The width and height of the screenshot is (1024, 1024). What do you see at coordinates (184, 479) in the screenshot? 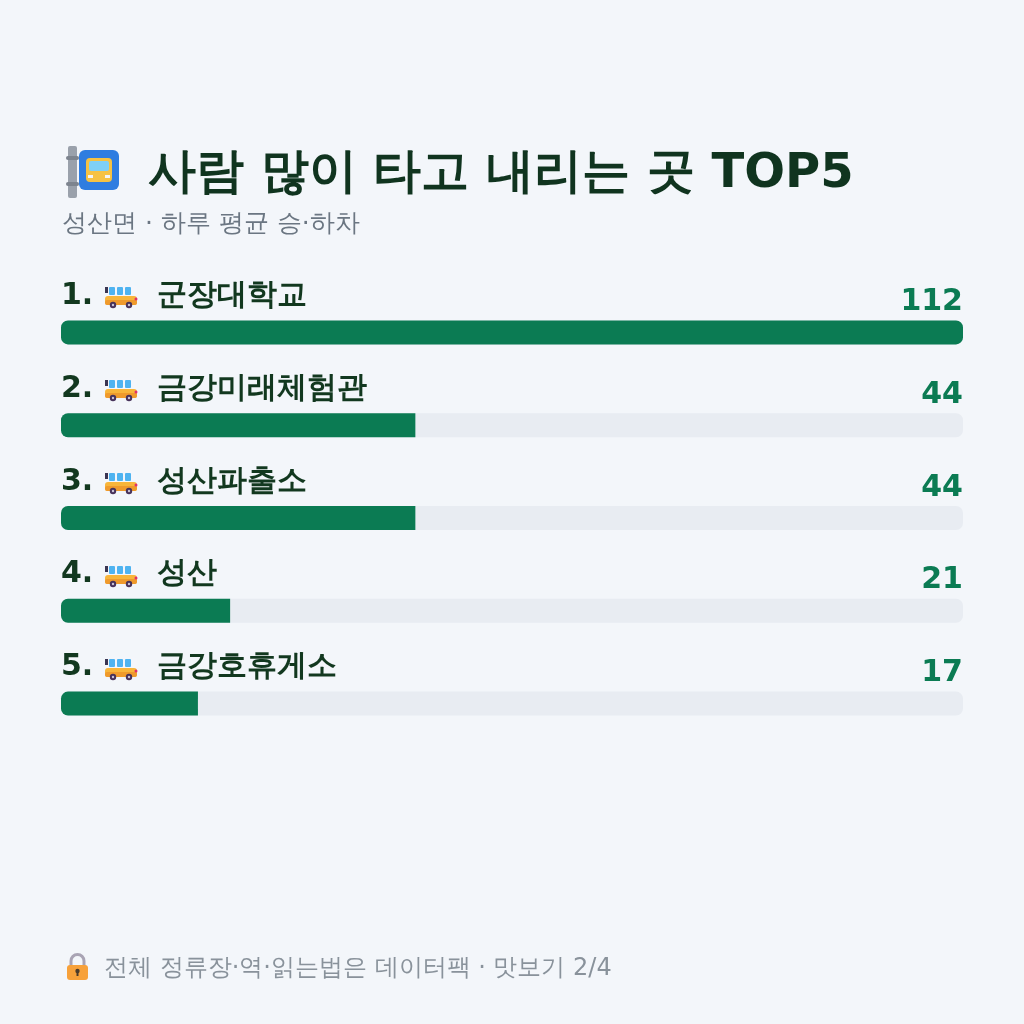
I see `category-label: 3. 성산파출소` at bounding box center [184, 479].